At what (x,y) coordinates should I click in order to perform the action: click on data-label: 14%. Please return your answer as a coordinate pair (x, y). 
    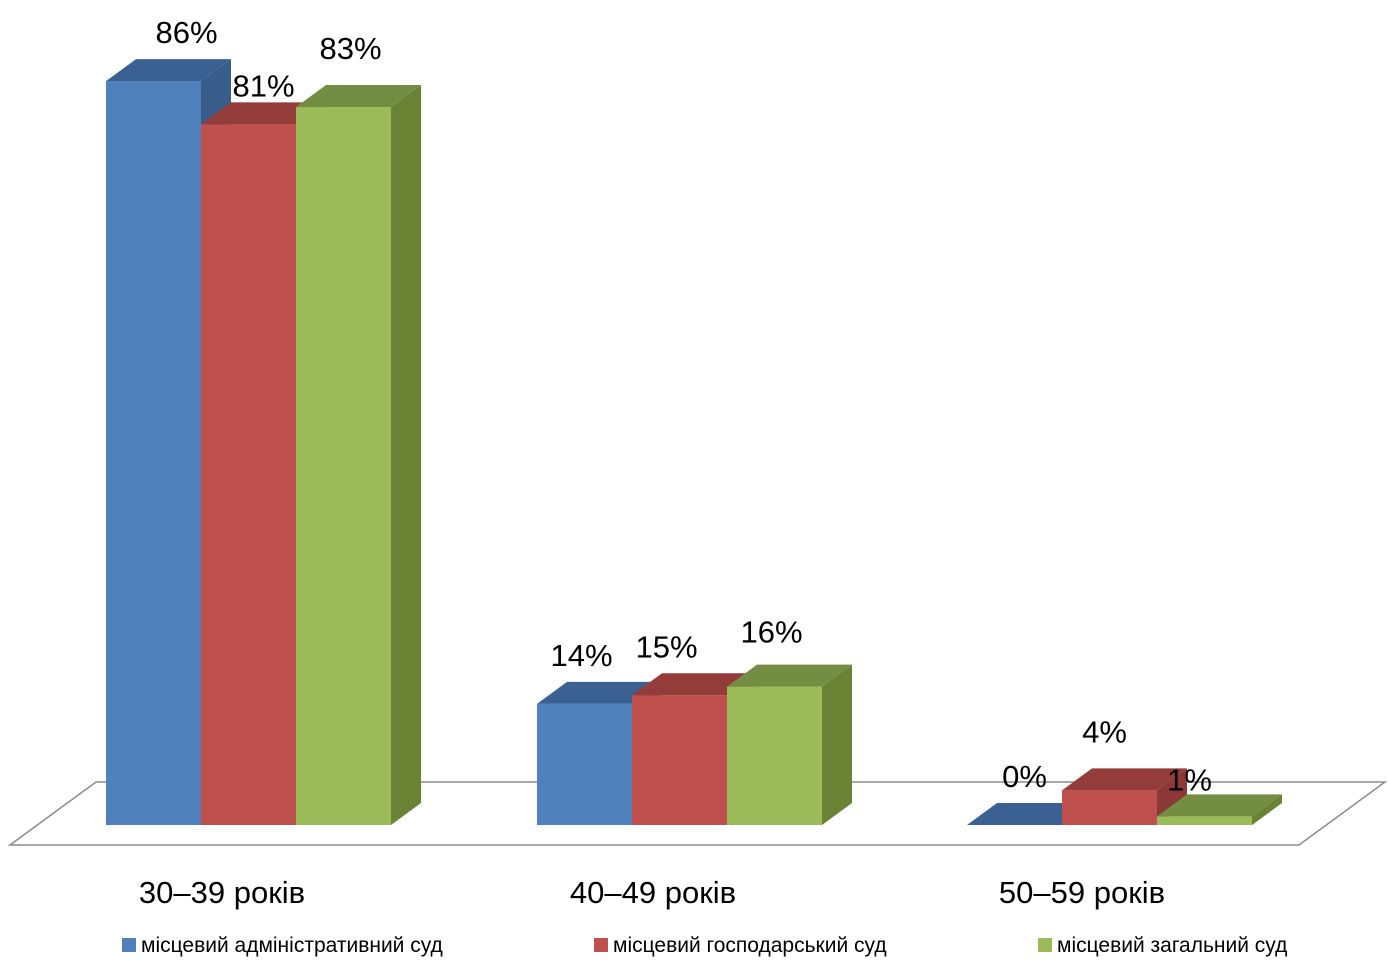
    Looking at the image, I should click on (581, 655).